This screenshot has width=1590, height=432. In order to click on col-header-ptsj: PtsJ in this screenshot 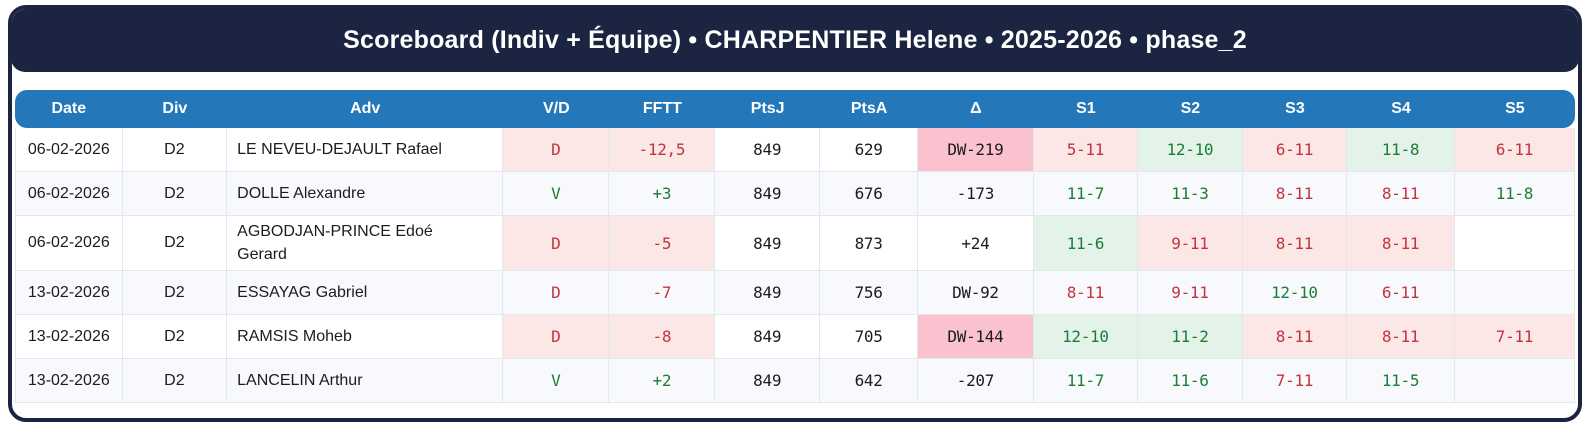, I will do `click(767, 109)`.